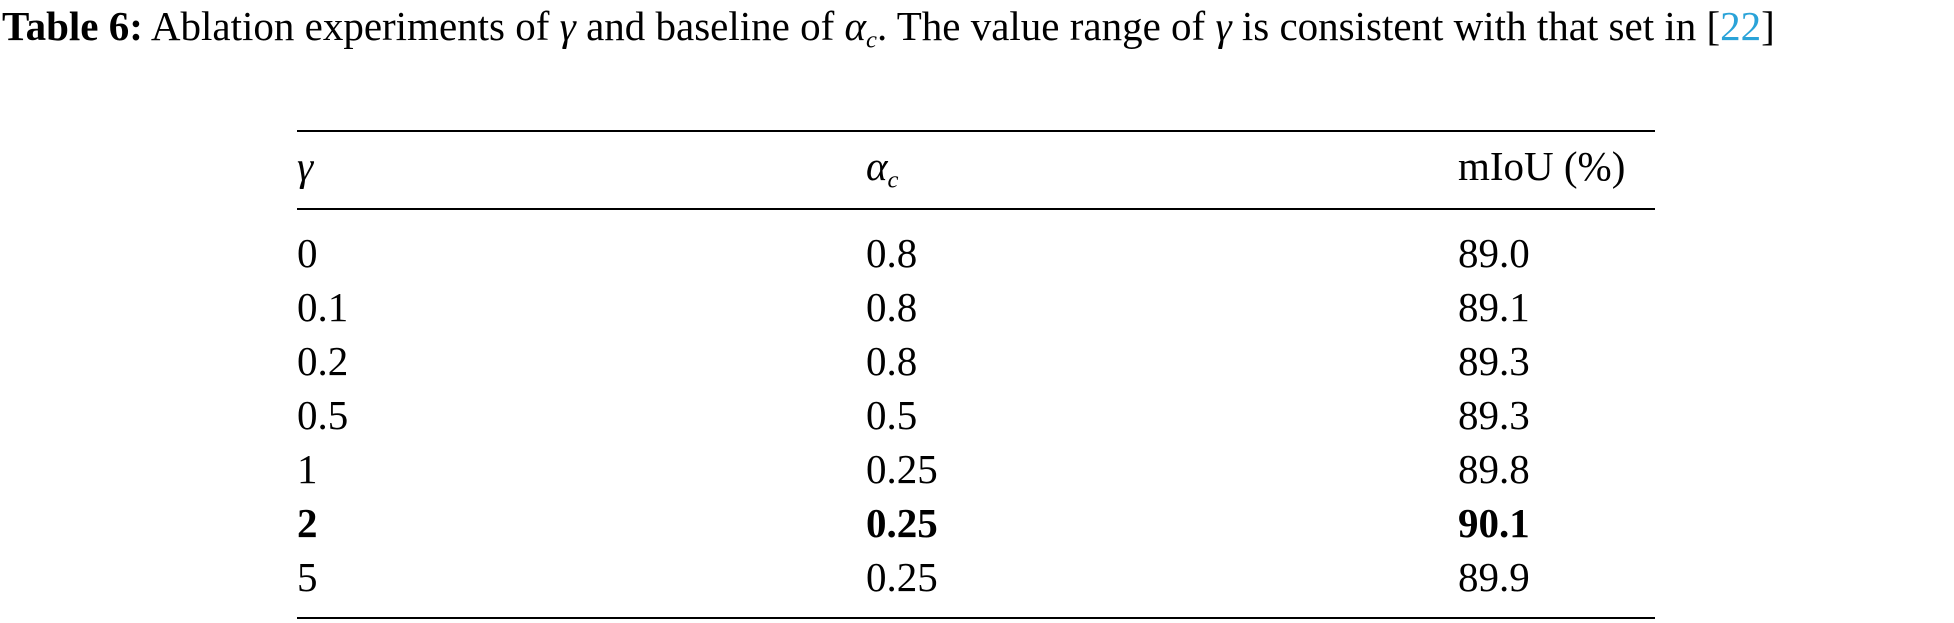  I want to click on top-rule, so click(976, 131).